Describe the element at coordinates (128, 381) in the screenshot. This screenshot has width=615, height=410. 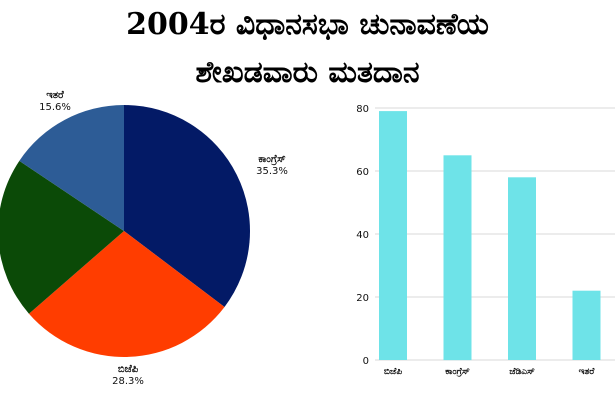
I see `pie-slice-percent-1: 28.3%` at that location.